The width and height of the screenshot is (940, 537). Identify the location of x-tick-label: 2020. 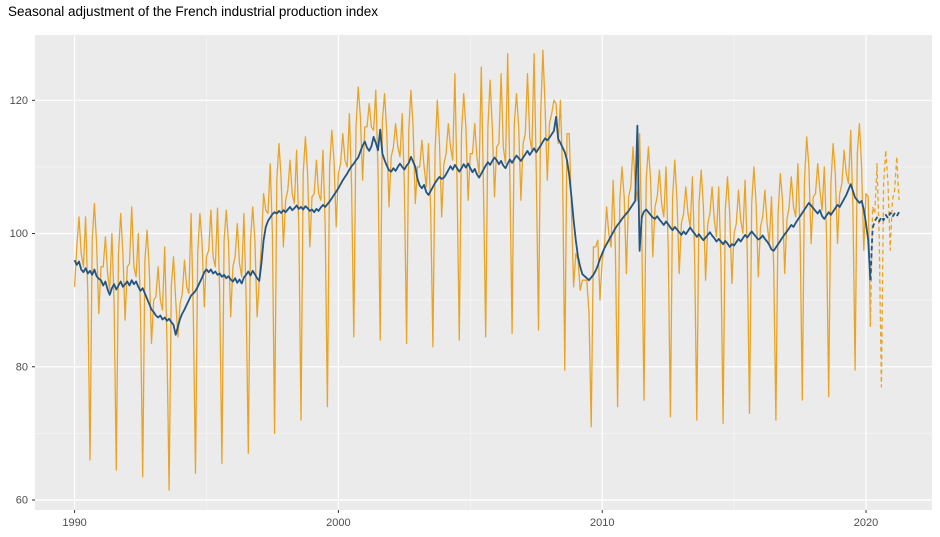
(866, 523).